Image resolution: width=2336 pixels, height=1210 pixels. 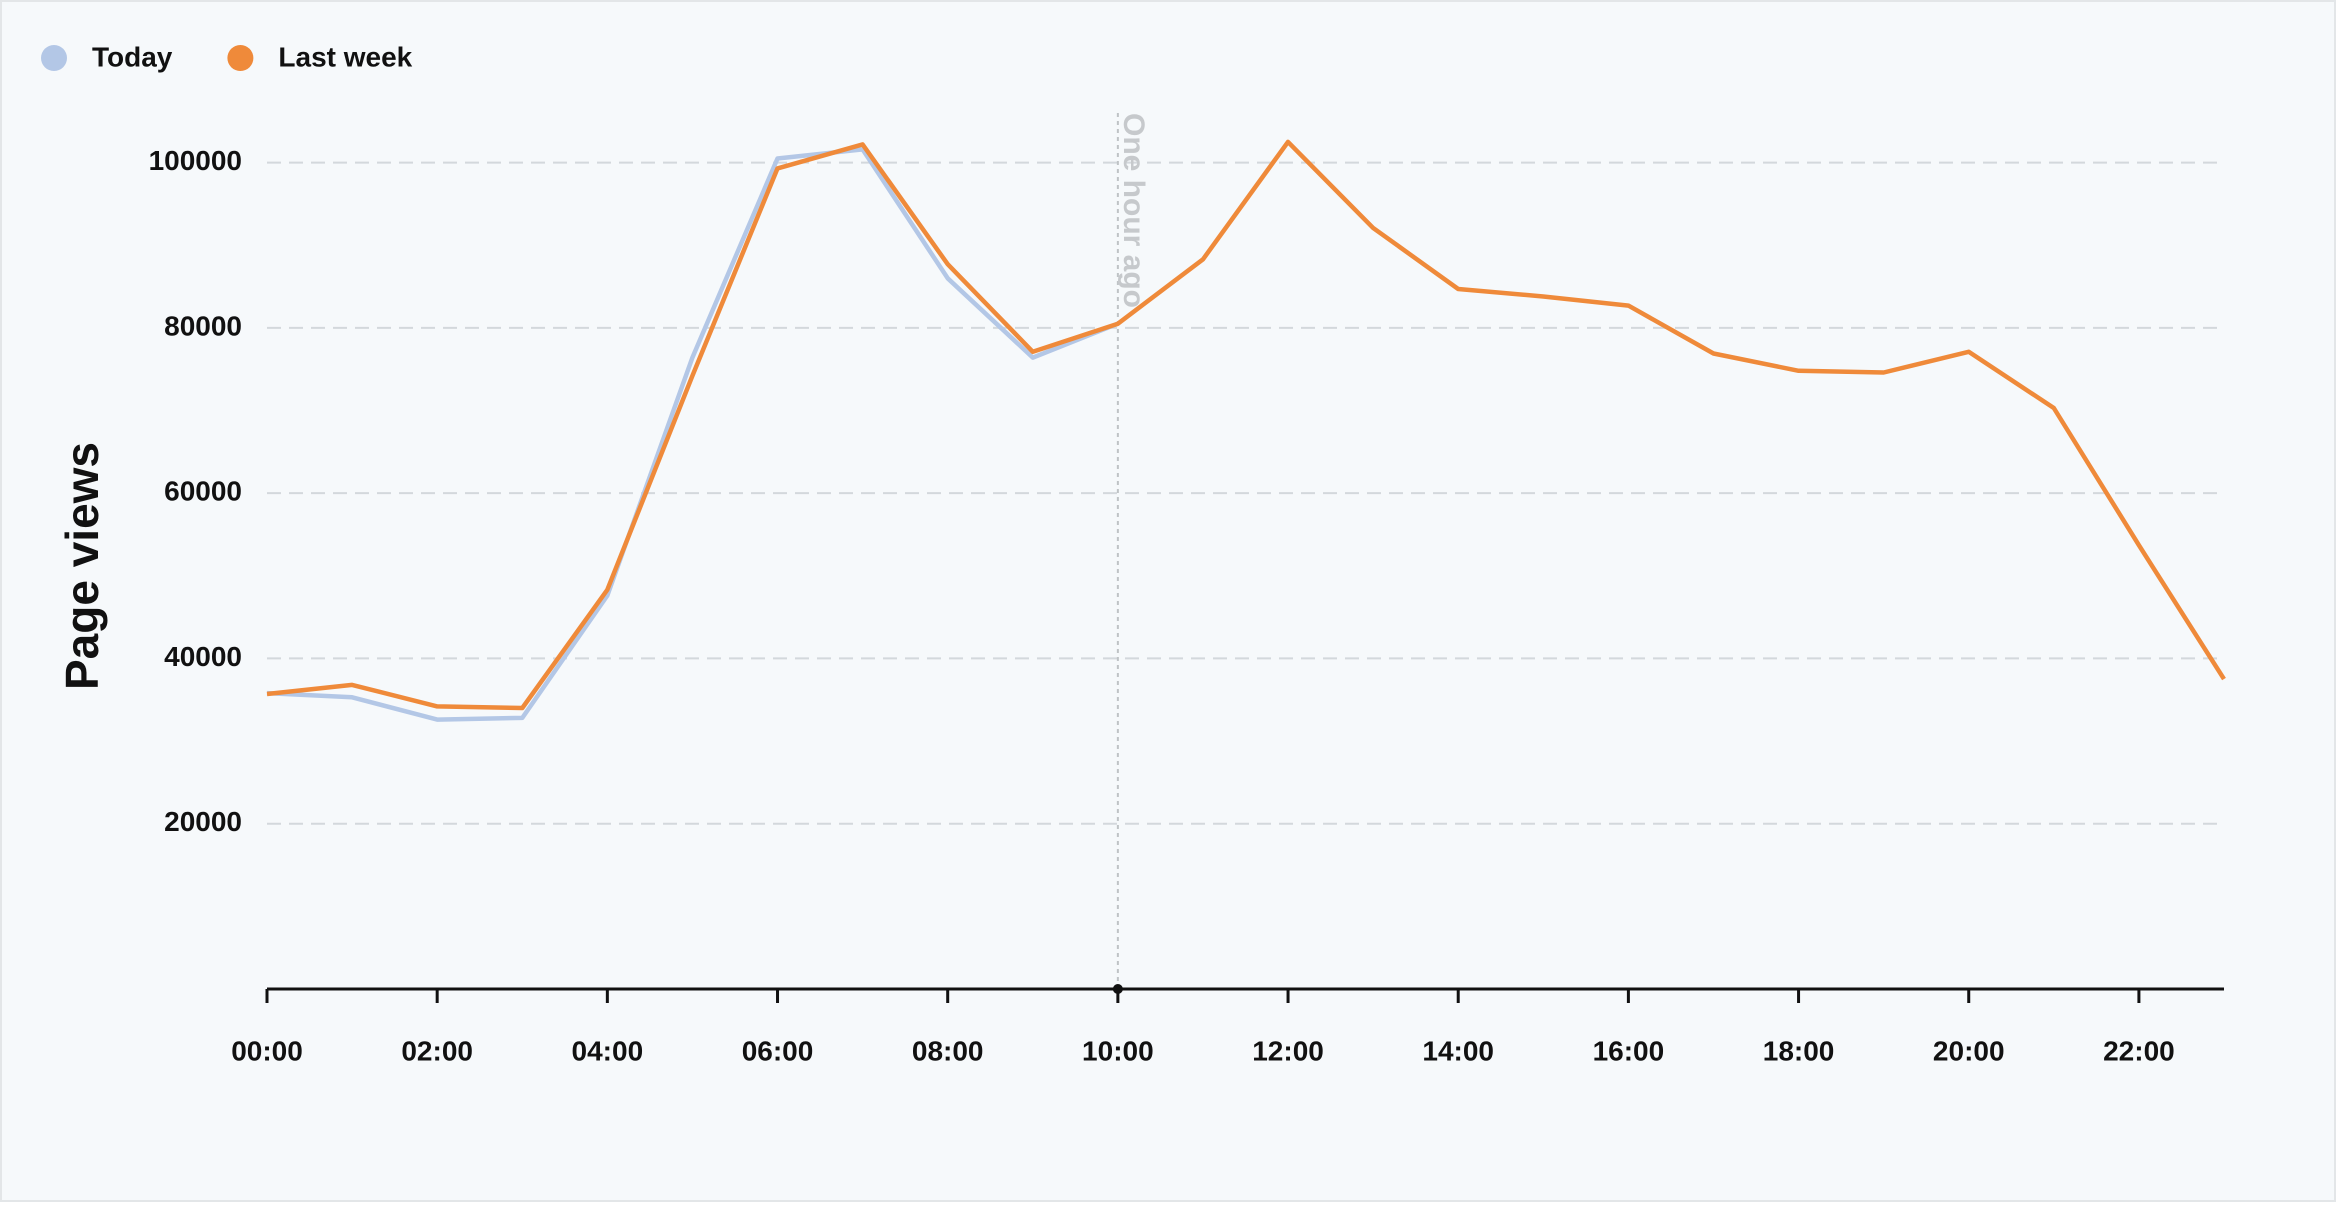 What do you see at coordinates (2139, 1050) in the screenshot?
I see `x-tick-label: 22:00` at bounding box center [2139, 1050].